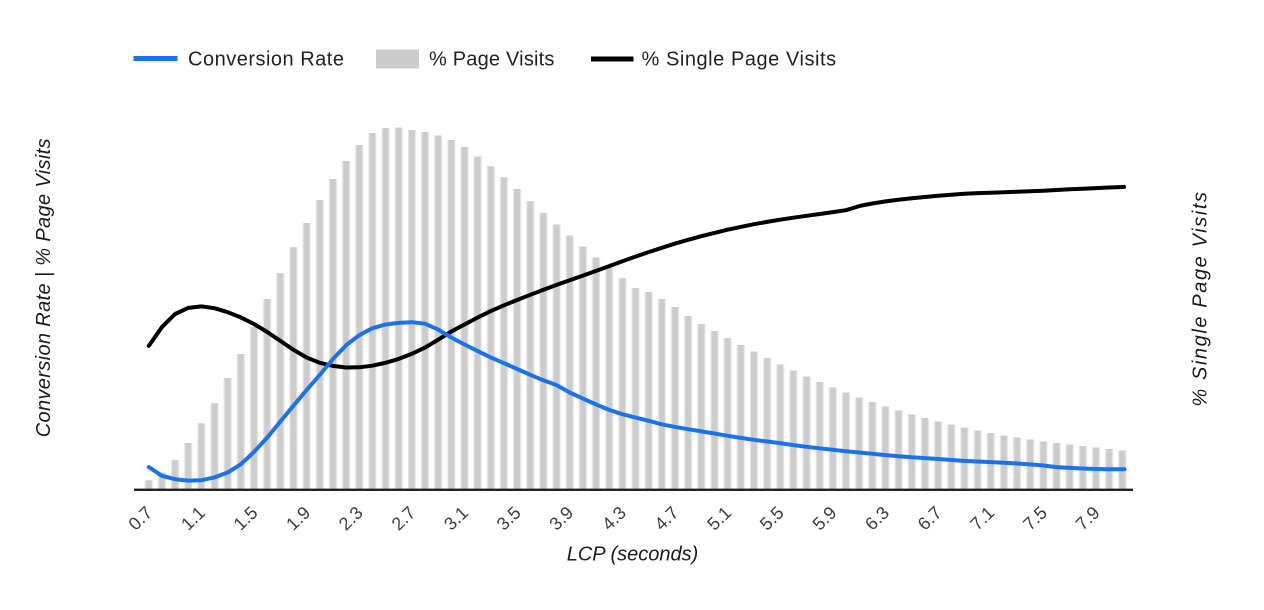  What do you see at coordinates (44, 287) in the screenshot?
I see `svg-text:Conversion Rate | % Page Visit: Conversion Rate | % Page Visits` at bounding box center [44, 287].